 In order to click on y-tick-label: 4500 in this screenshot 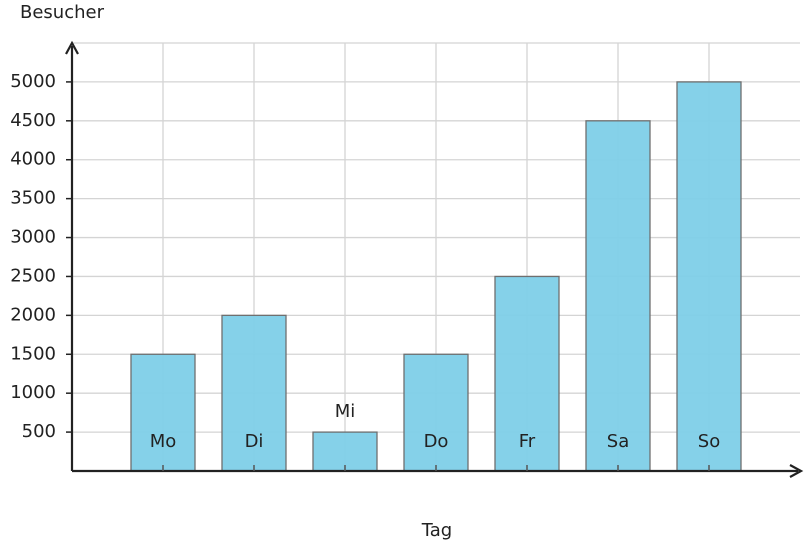, I will do `click(33, 120)`.